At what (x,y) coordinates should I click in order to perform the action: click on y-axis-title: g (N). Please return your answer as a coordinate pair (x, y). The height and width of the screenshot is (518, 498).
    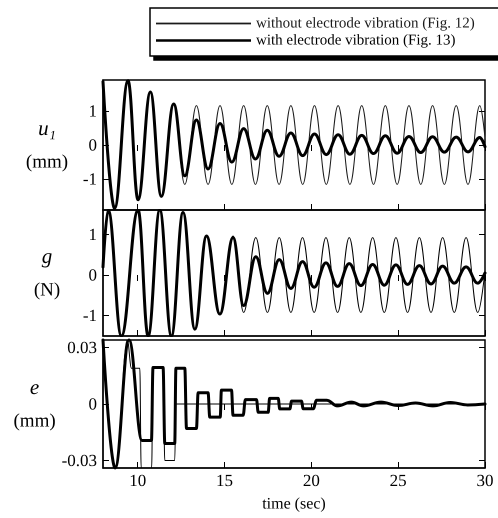
    Looking at the image, I should click on (47, 272).